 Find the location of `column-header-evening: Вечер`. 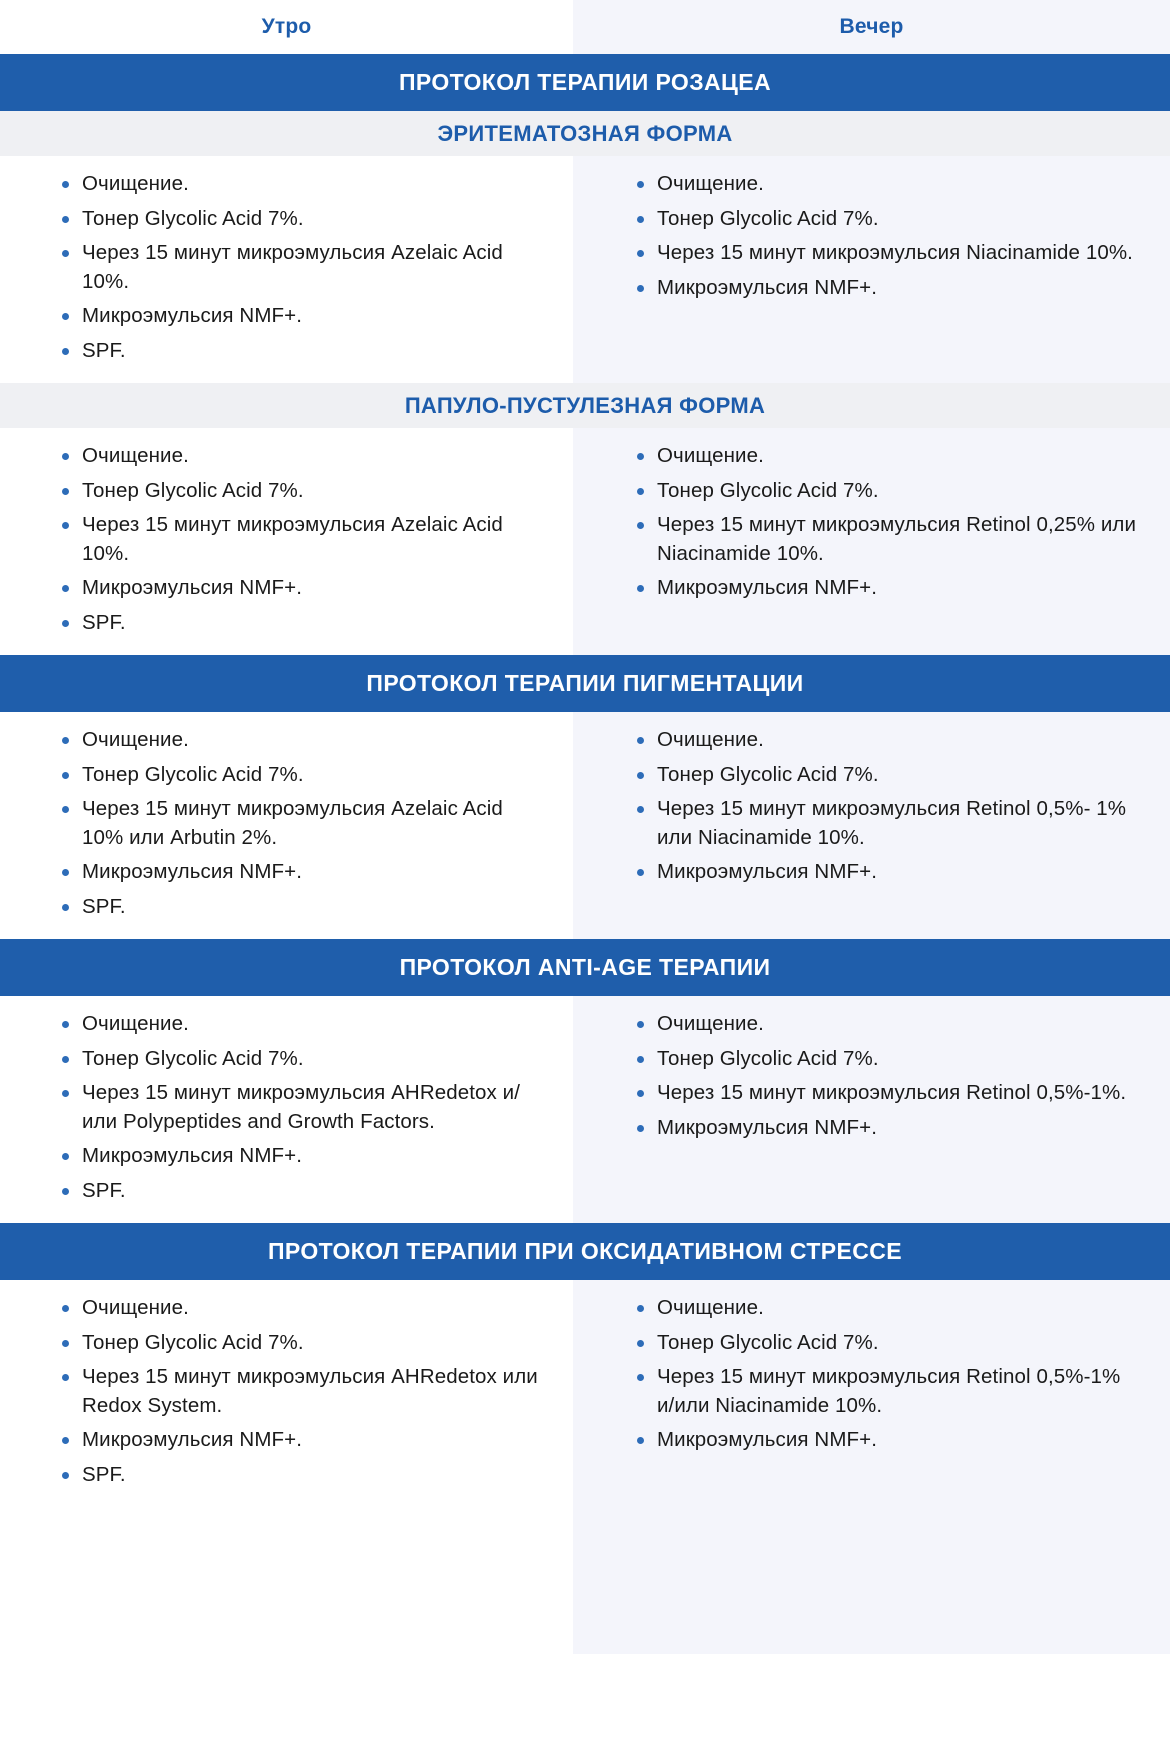

column-header-evening: Вечер is located at coordinates (871, 26).